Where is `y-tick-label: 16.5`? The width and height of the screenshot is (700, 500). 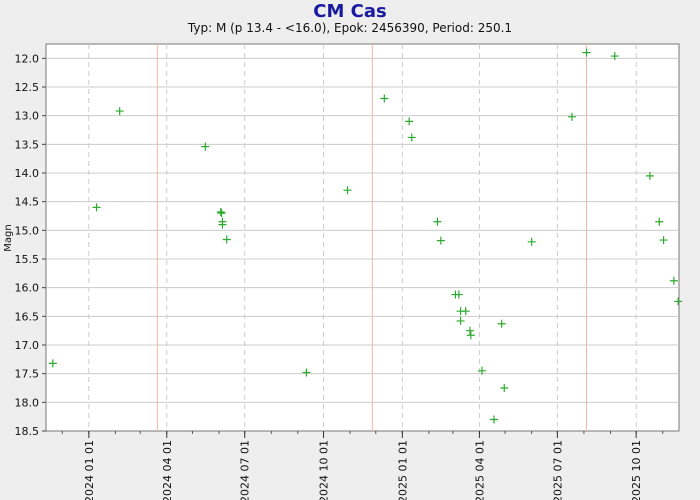 y-tick-label: 16.5 is located at coordinates (27, 316).